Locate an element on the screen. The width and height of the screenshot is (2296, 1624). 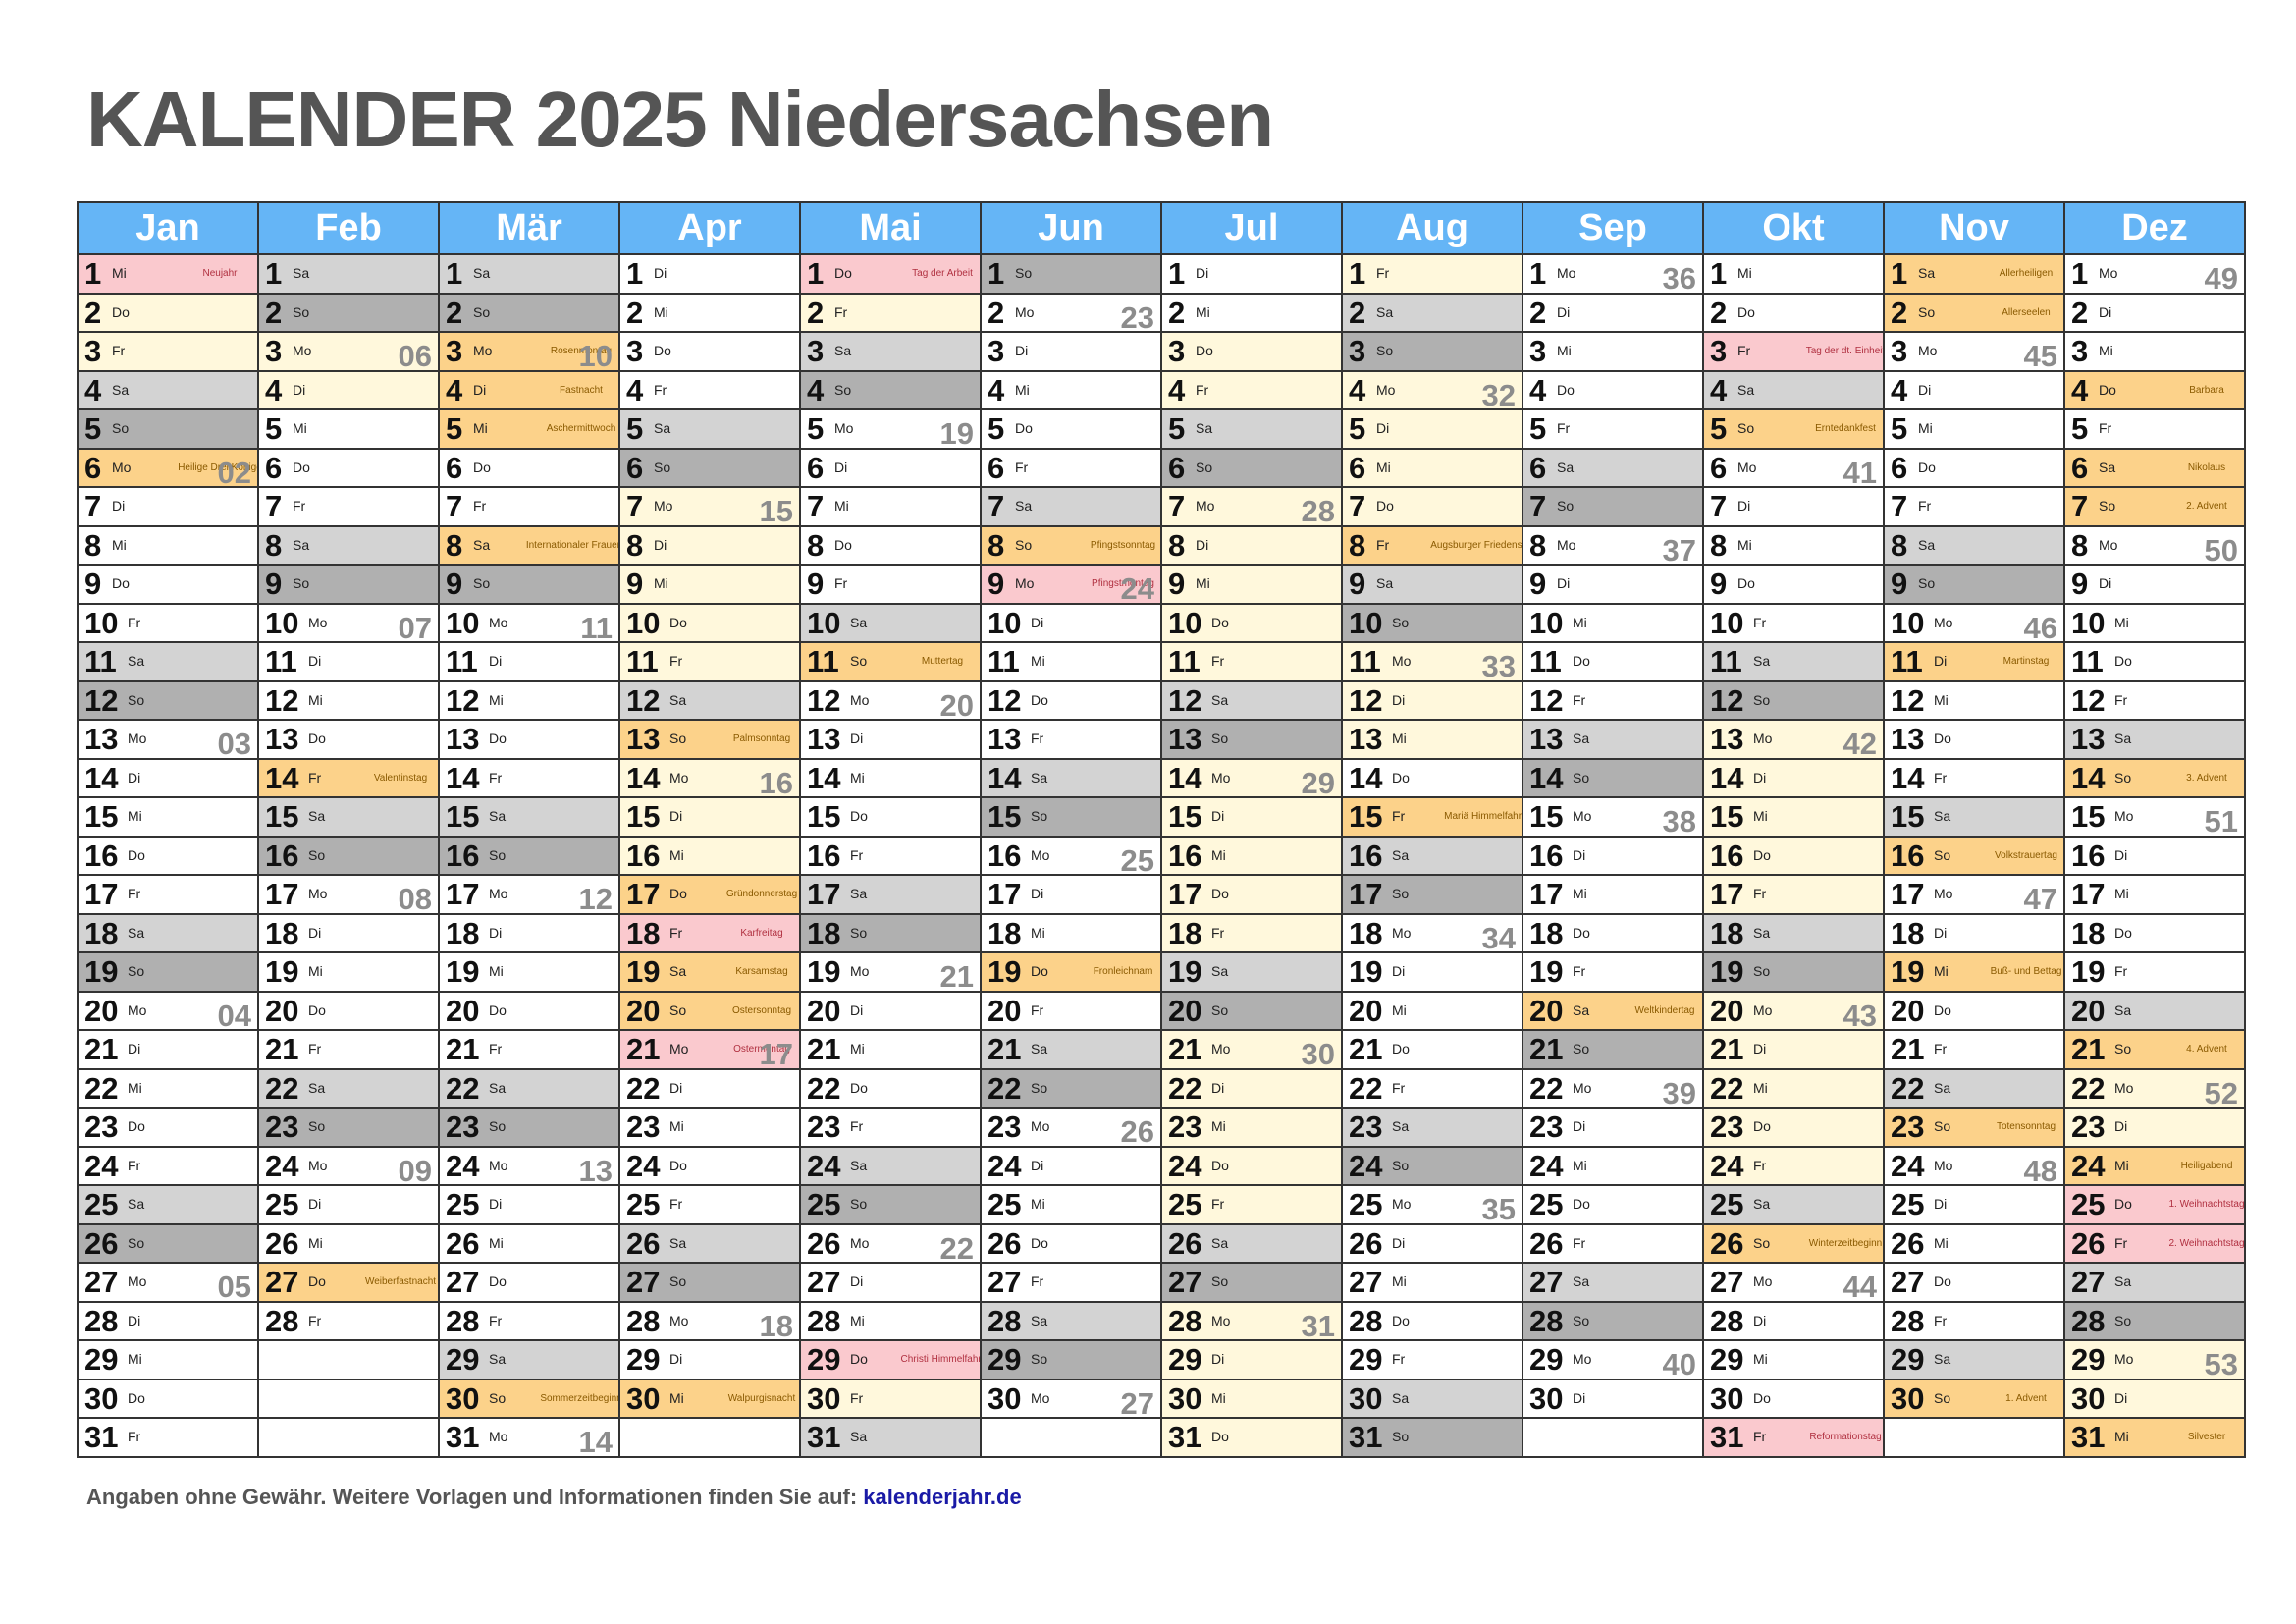
day-cell: 11 So Muttertag is located at coordinates (890, 661).